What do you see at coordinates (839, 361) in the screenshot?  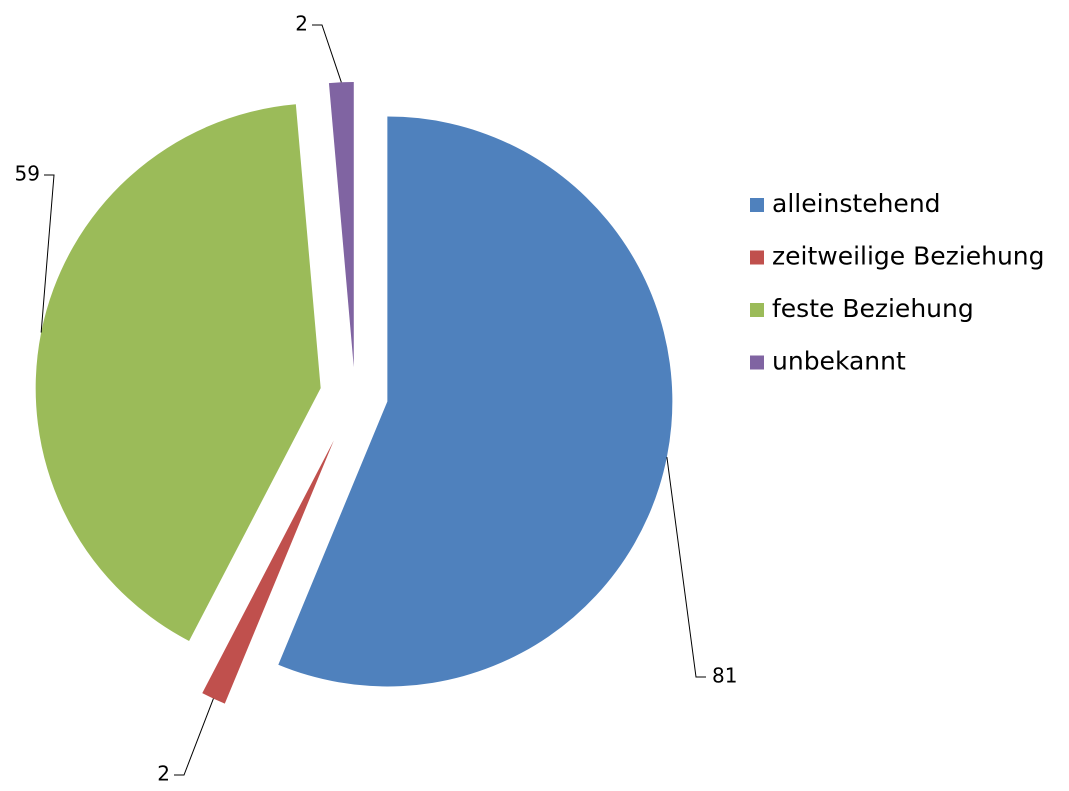 I see `legend-label: unbekannt` at bounding box center [839, 361].